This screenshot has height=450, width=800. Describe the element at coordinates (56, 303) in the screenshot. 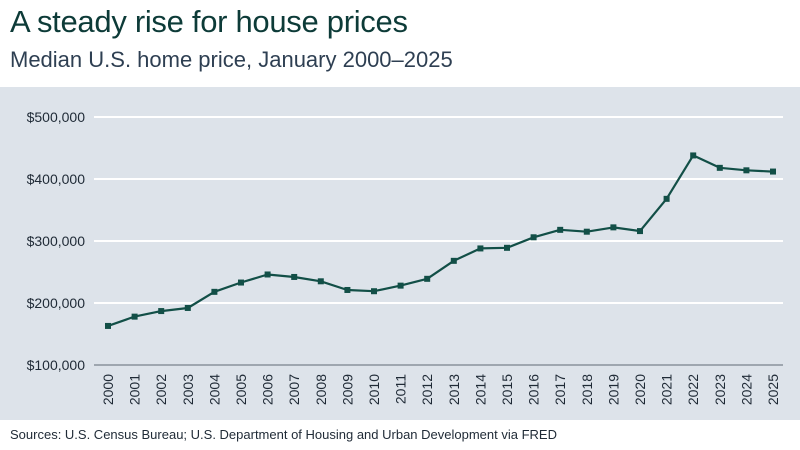

I see `y-tick-label: $200,000` at that location.